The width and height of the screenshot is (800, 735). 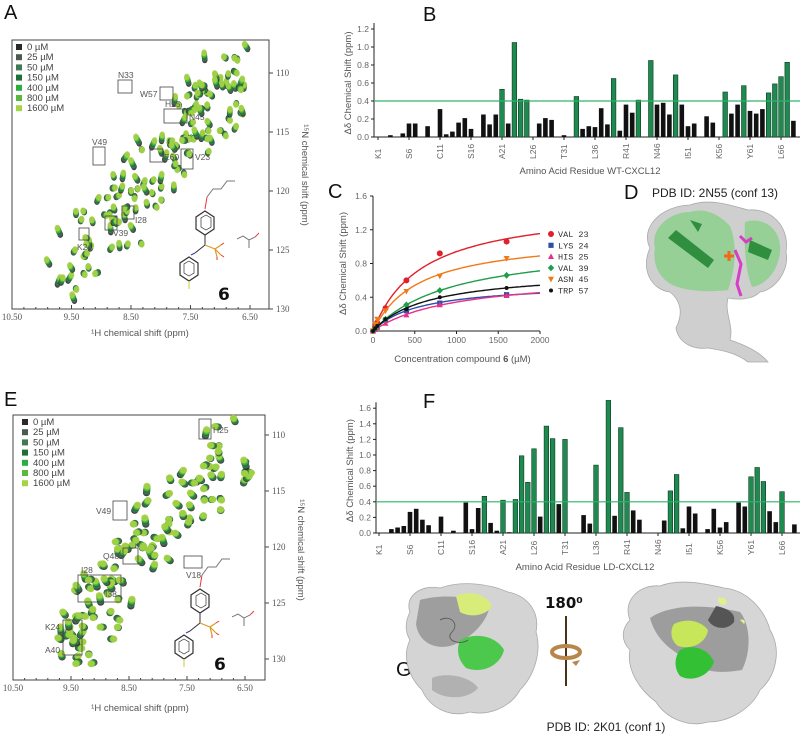 I want to click on legend-marker, so click(x=551, y=290).